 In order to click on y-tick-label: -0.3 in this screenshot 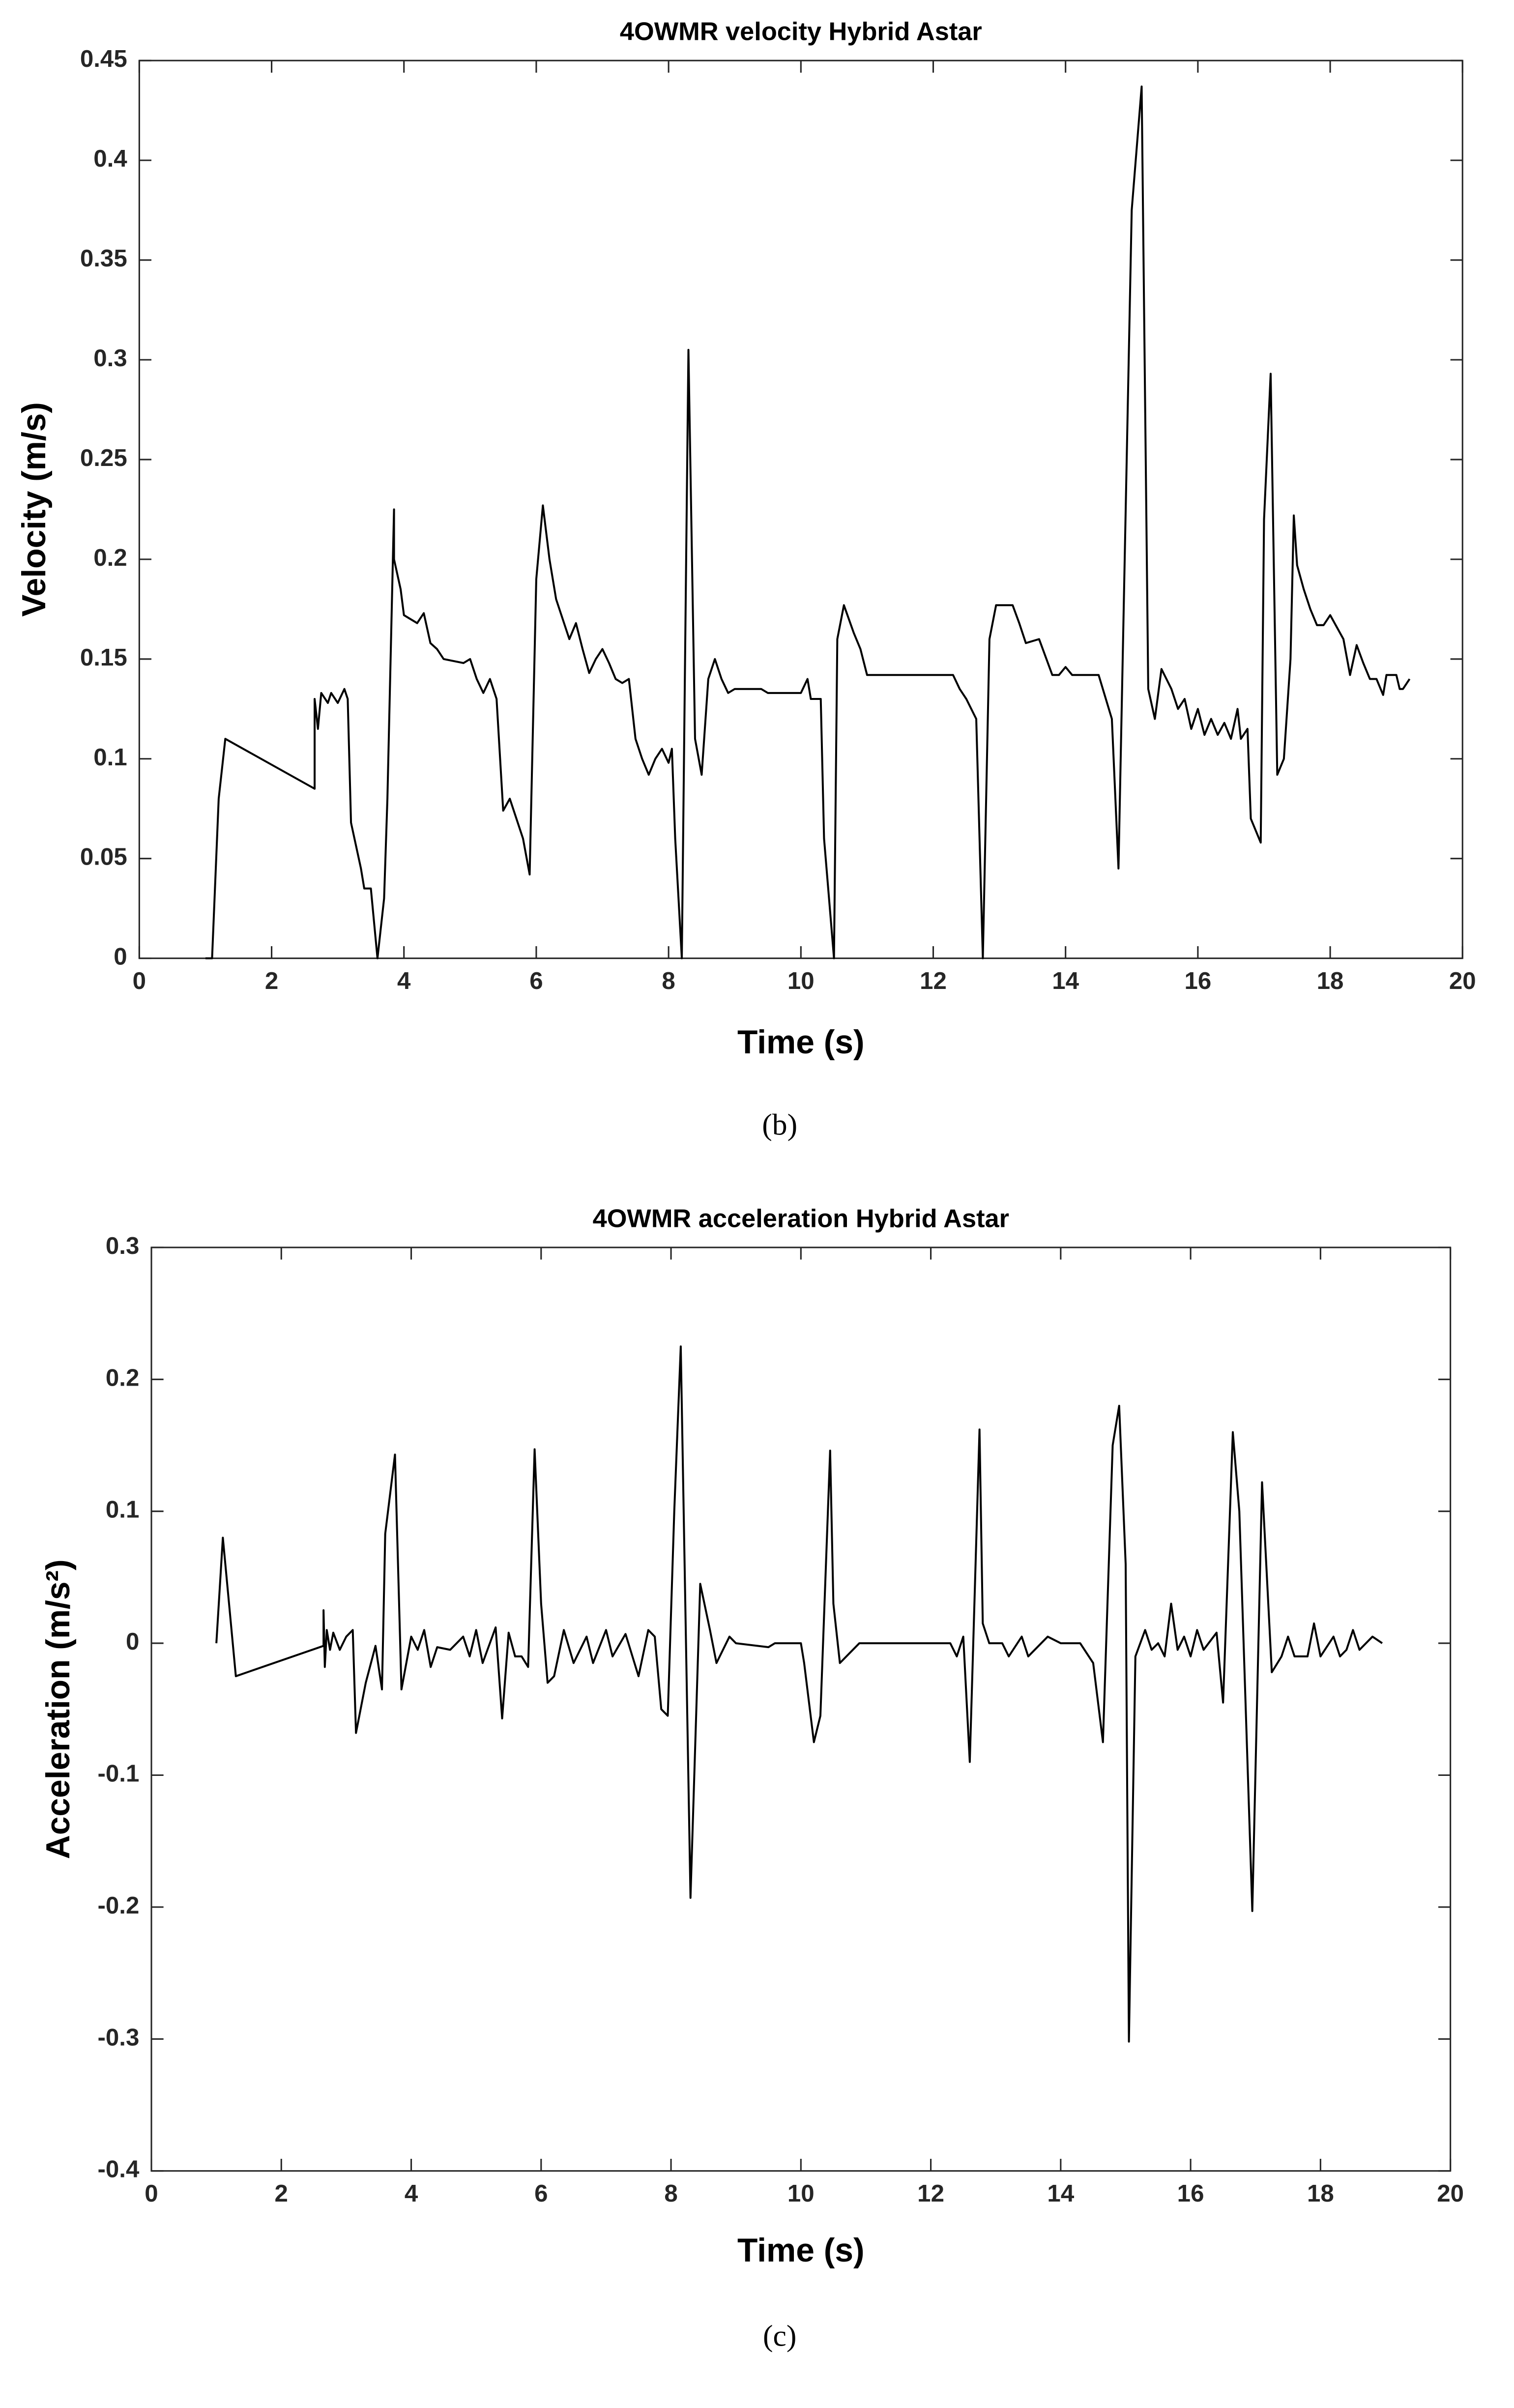, I will do `click(118, 2038)`.